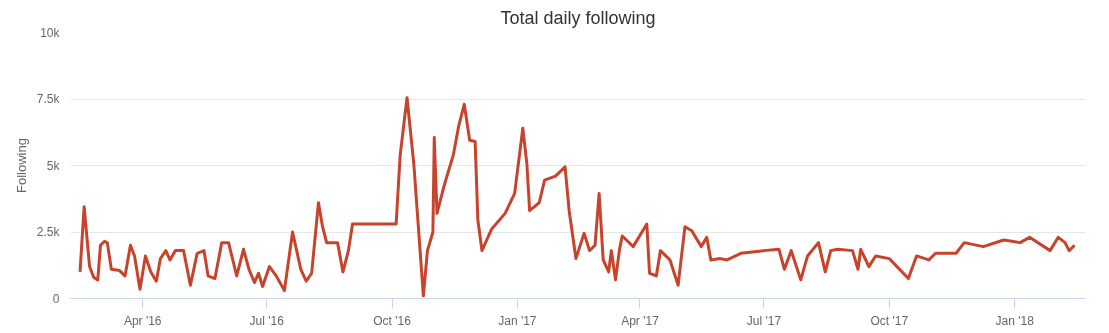 This screenshot has width=1109, height=333. Describe the element at coordinates (1015, 320) in the screenshot. I see `x-tick-label: Jan '18` at that location.